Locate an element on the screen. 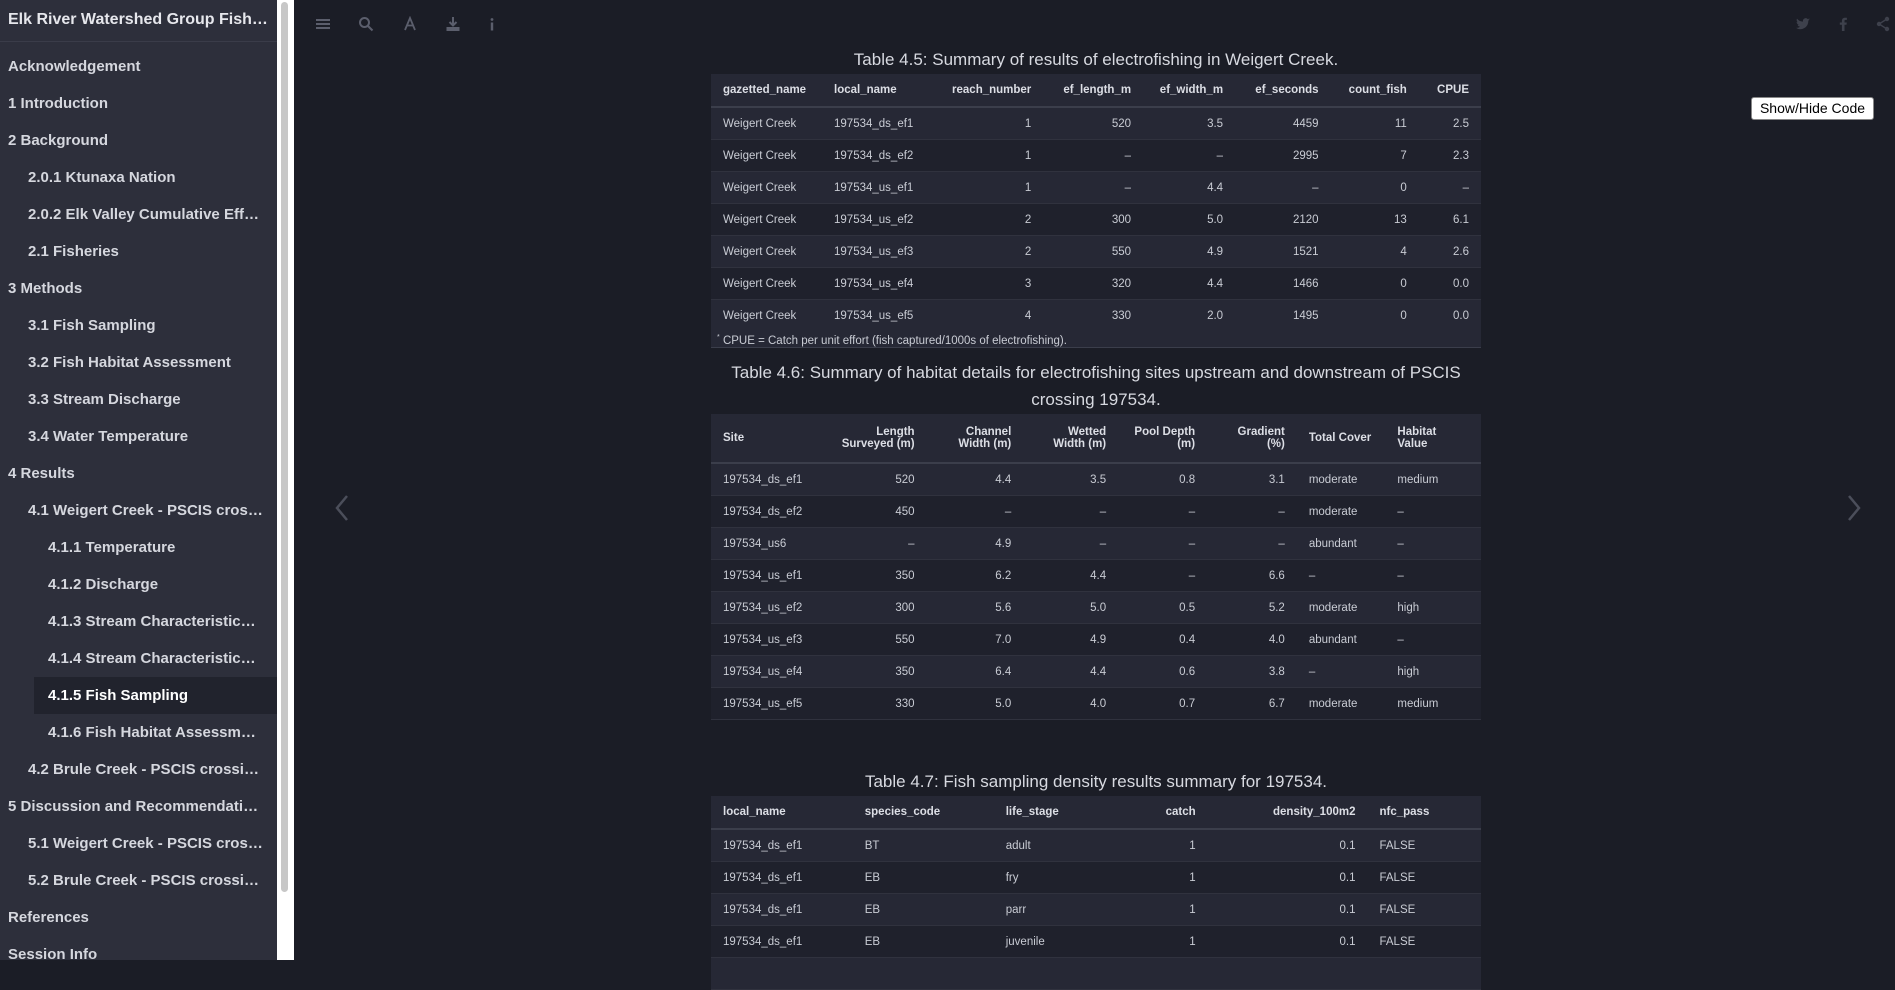 The image size is (1895, 990). table-cell: 0.6 is located at coordinates (1163, 671).